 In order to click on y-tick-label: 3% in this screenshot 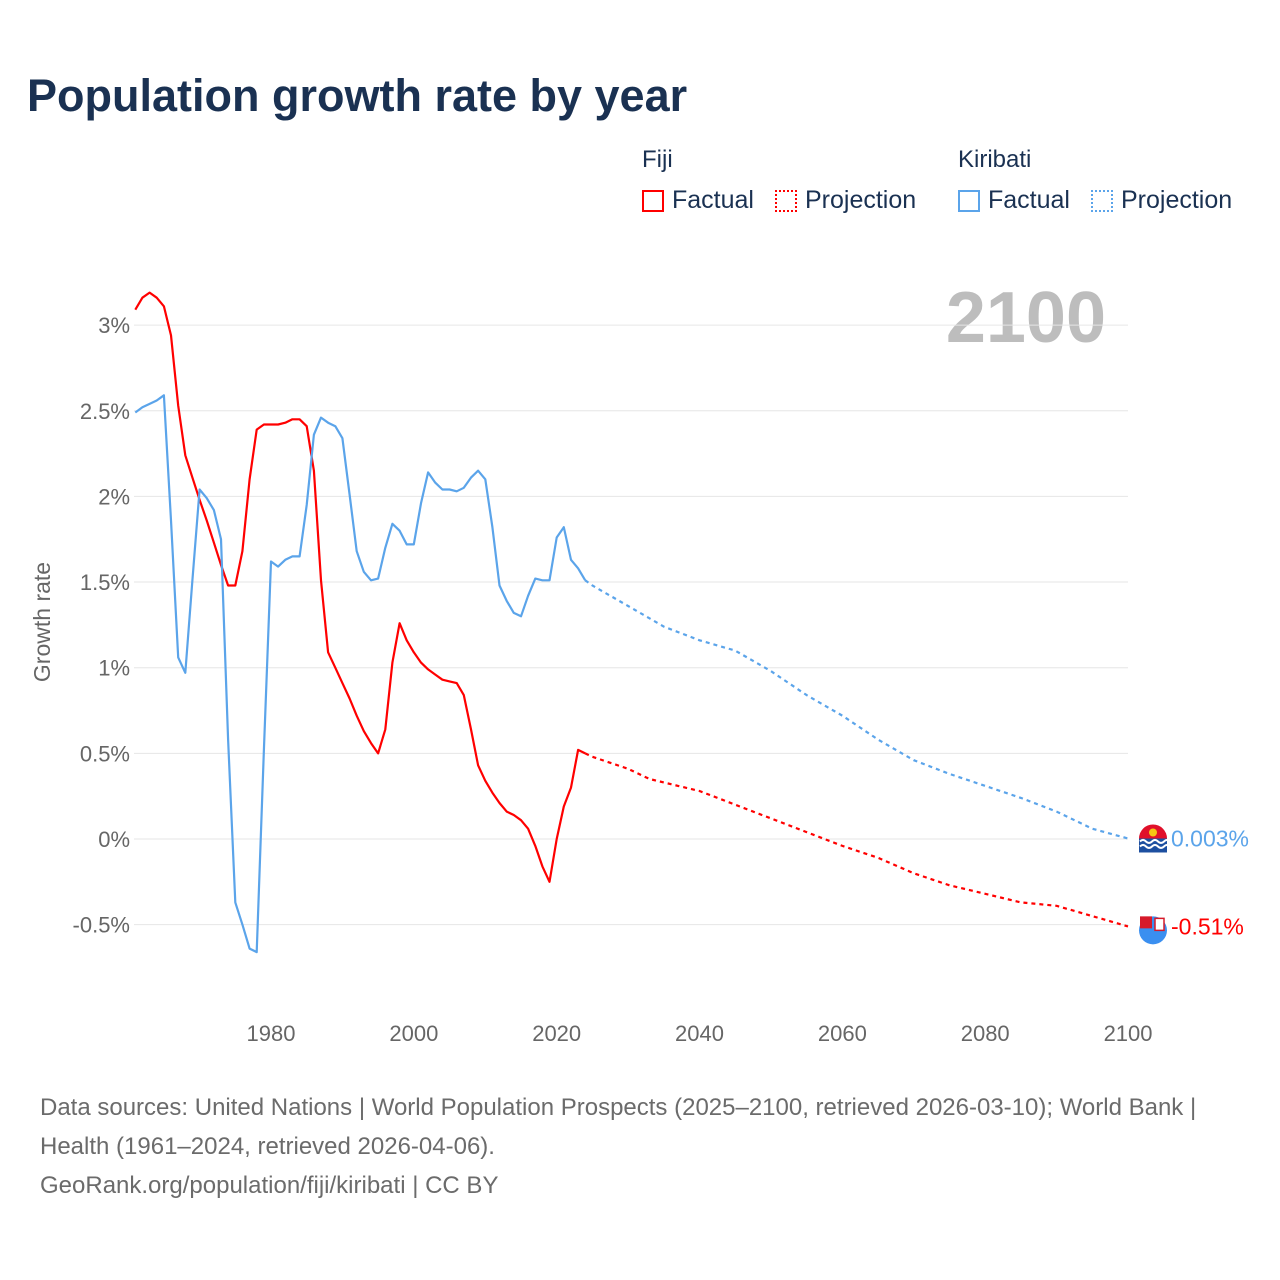, I will do `click(114, 325)`.